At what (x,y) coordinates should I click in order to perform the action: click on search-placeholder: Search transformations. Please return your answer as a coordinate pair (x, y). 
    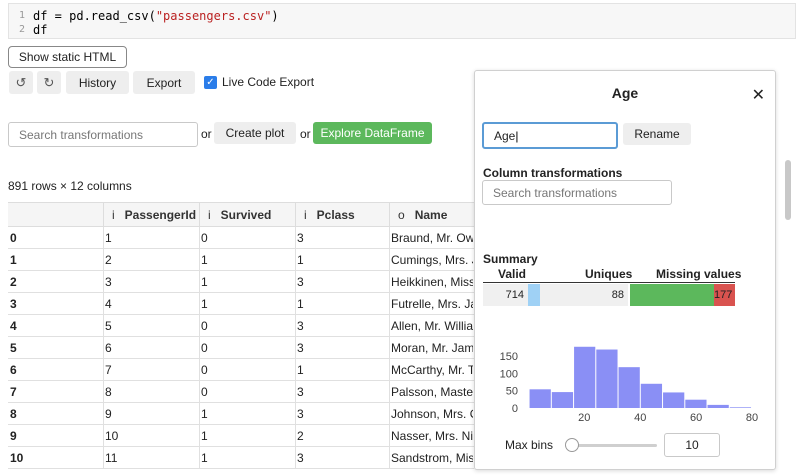
    Looking at the image, I should click on (81, 134).